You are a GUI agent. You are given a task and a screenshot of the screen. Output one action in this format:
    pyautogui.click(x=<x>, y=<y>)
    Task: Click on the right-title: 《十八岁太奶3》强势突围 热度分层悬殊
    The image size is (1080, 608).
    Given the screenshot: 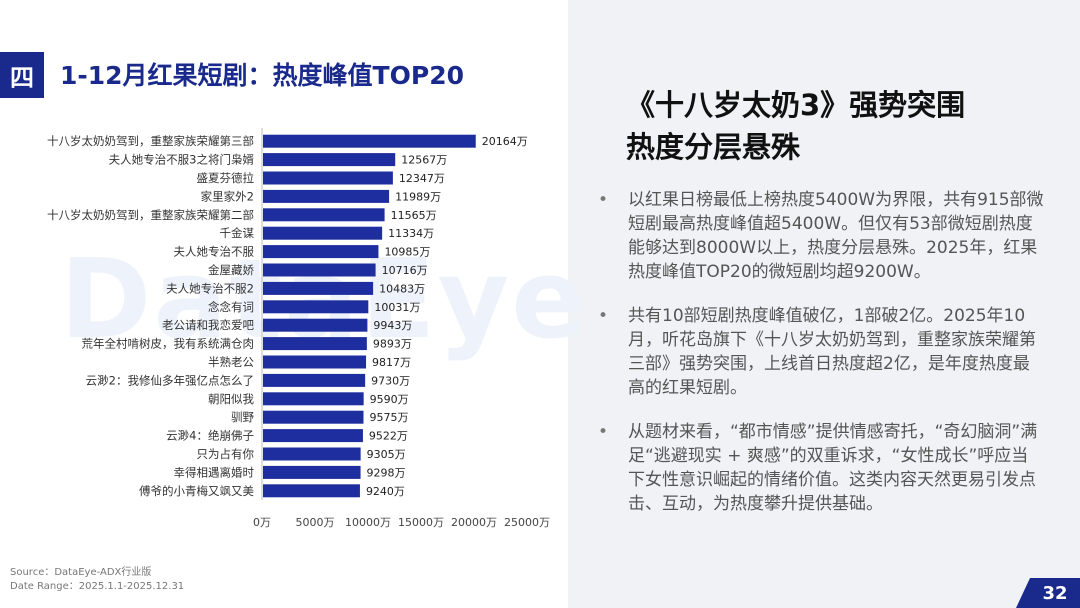 What is the action you would take?
    pyautogui.click(x=795, y=126)
    